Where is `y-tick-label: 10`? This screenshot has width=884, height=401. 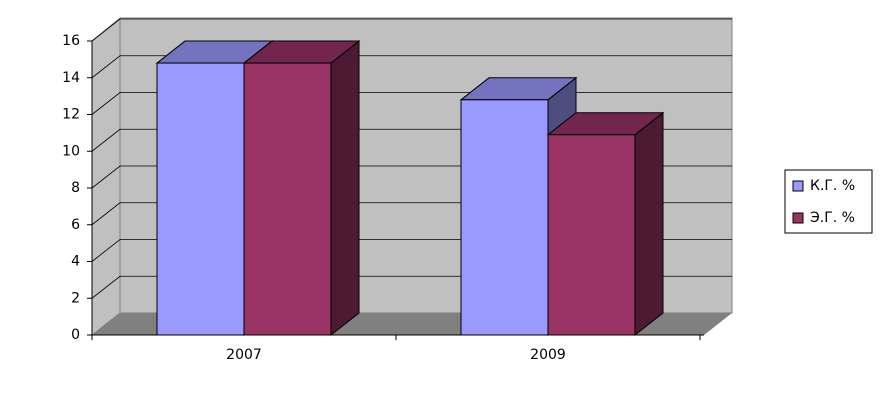 y-tick-label: 10 is located at coordinates (71, 151).